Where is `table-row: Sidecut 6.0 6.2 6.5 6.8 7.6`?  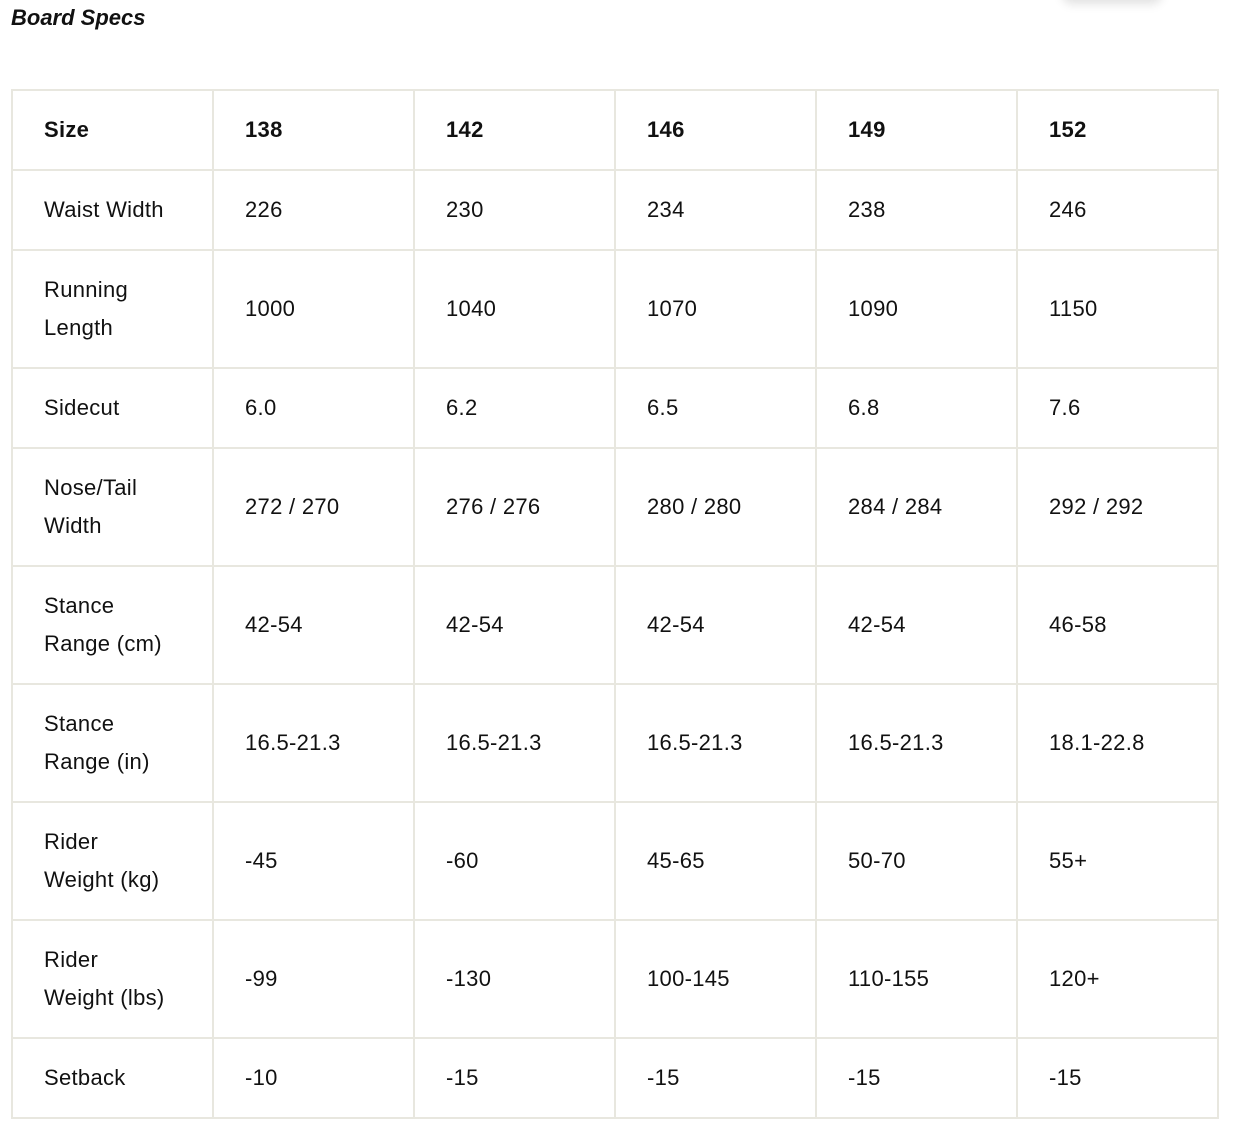 table-row: Sidecut 6.0 6.2 6.5 6.8 7.6 is located at coordinates (615, 408).